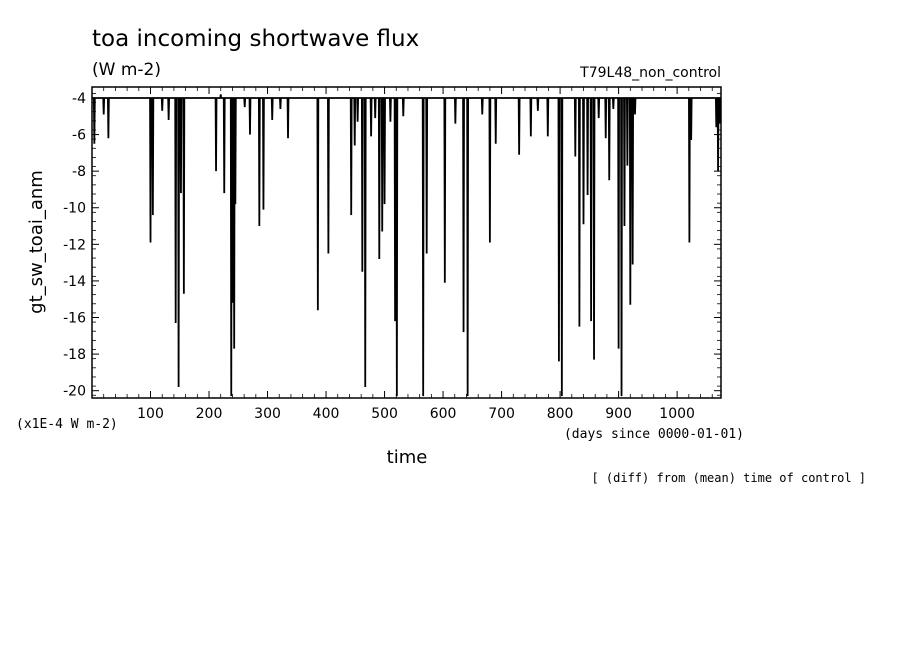  What do you see at coordinates (416, 414) in the screenshot?
I see `x-tick-labels: 100 200 300 400 500 600 700 800 900 1000` at bounding box center [416, 414].